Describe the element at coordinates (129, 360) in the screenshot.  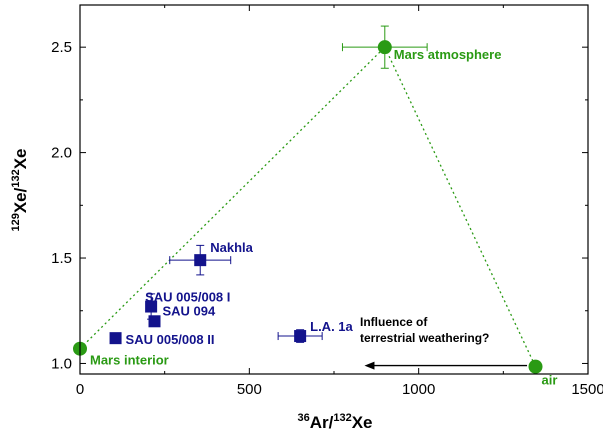
I see `reservoir-label: Mars interior` at that location.